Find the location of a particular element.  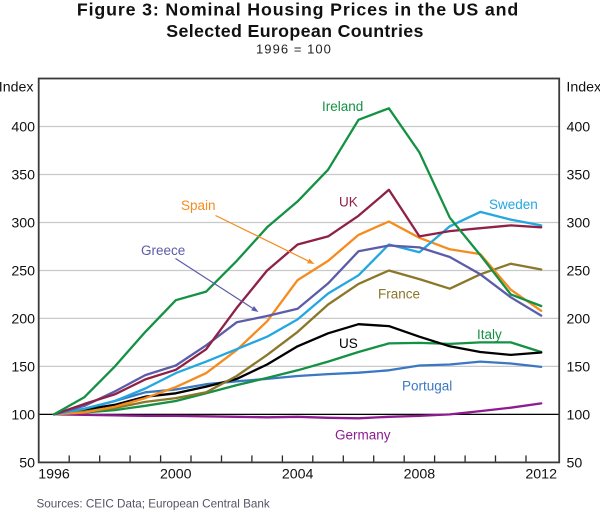

svg-text: Sweden is located at coordinates (513, 204).